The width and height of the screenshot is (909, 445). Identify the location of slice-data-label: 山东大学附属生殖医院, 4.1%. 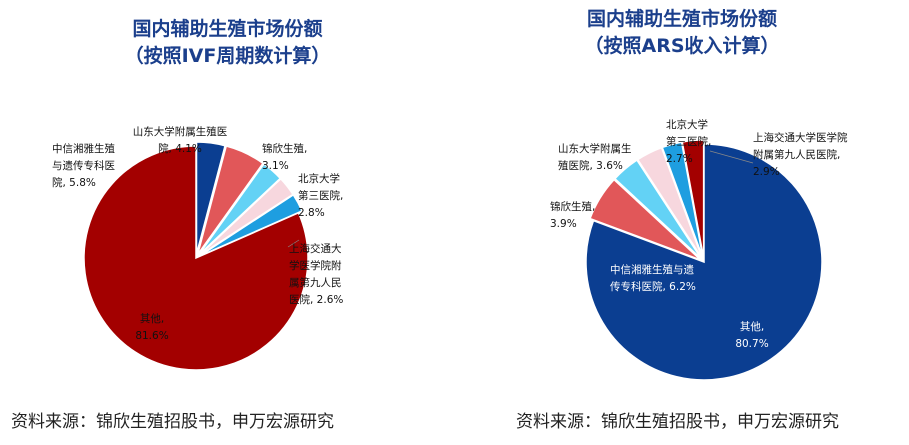
(180, 140).